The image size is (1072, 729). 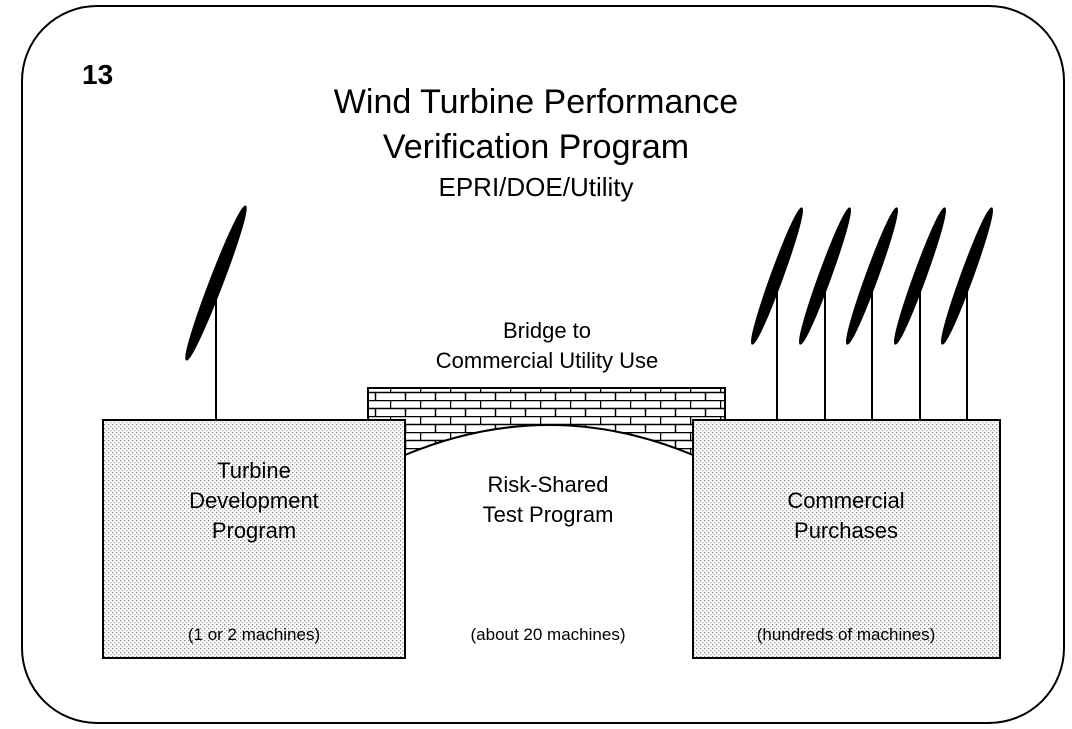 I want to click on stage-label: Purchases, so click(x=846, y=530).